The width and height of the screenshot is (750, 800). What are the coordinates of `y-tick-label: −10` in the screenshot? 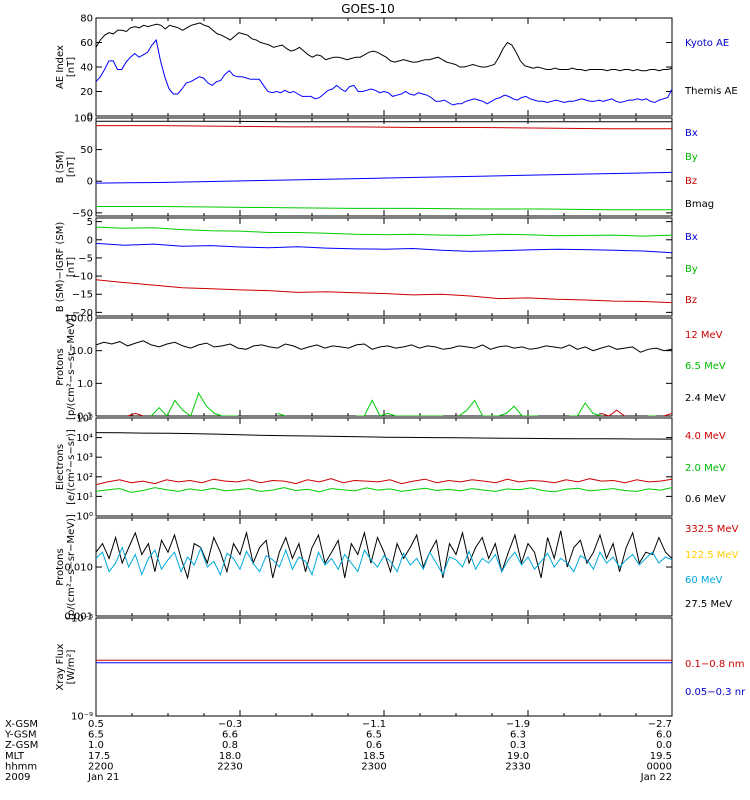 It's located at (82, 277).